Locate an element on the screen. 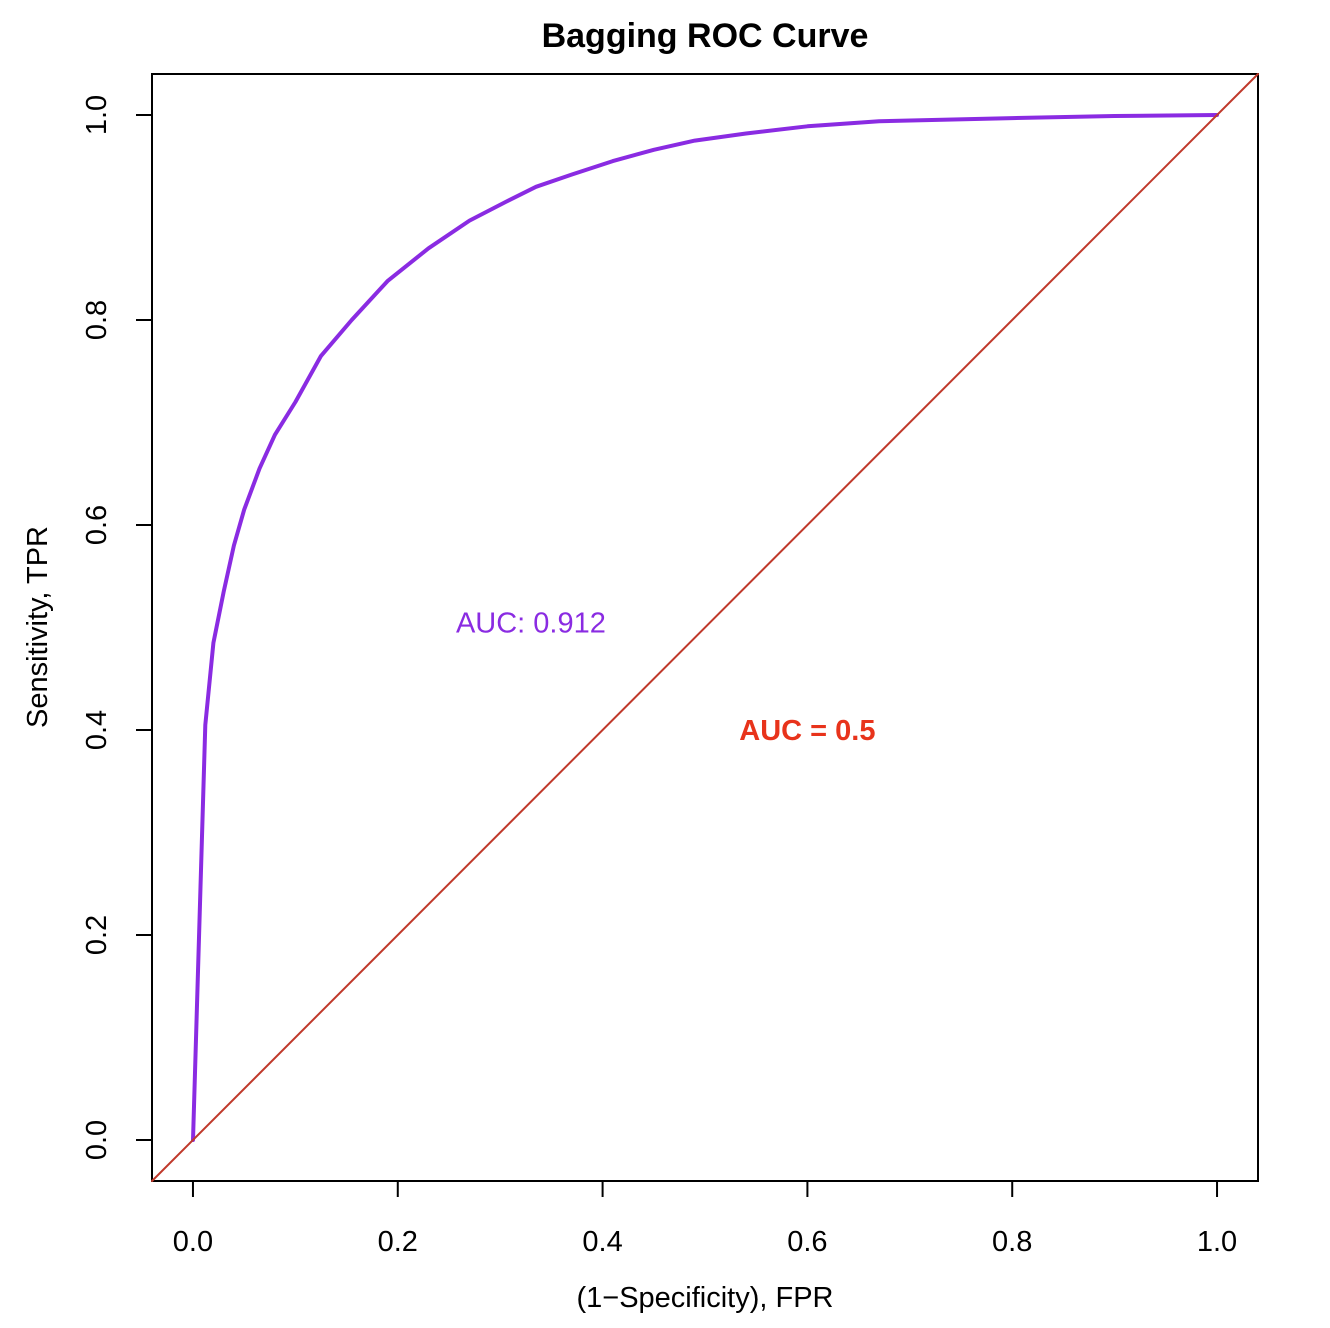 Image resolution: width=1330 pixels, height=1328 pixels. y-tick-label: 0.0 is located at coordinates (97, 1140).